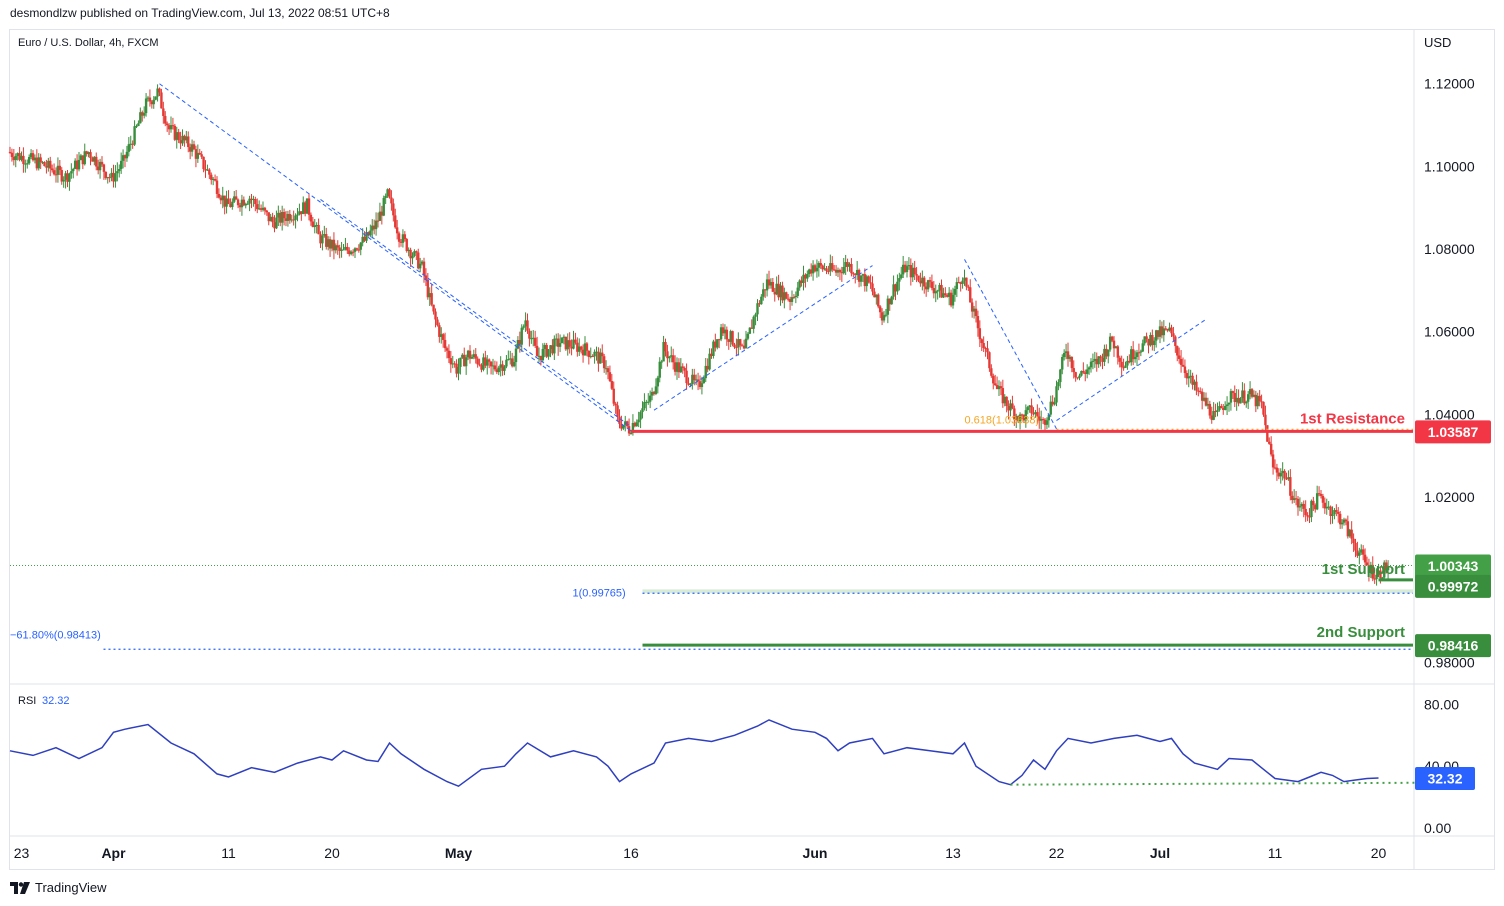 The width and height of the screenshot is (1504, 906). What do you see at coordinates (476, 313) in the screenshot?
I see `pattern-dashed-line` at bounding box center [476, 313].